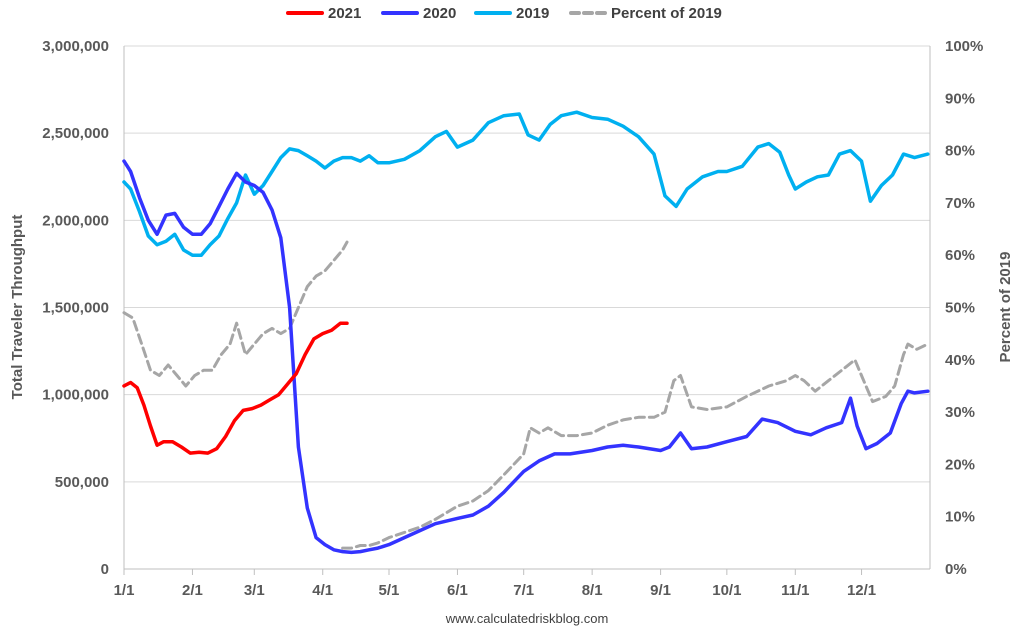 This screenshot has width=1020, height=633. Describe the element at coordinates (960, 517) in the screenshot. I see `y-right-tick-label: 10%` at that location.